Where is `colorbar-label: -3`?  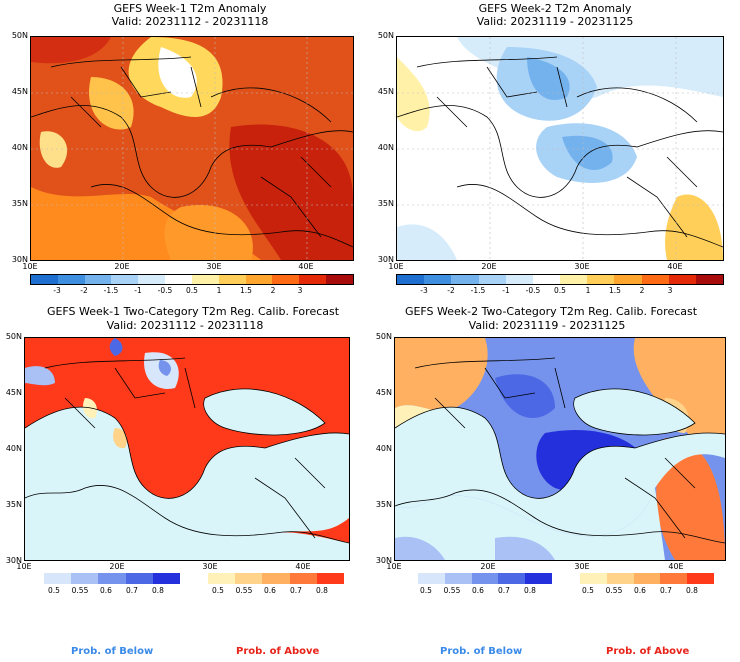
colorbar-label: -3 is located at coordinates (57, 290).